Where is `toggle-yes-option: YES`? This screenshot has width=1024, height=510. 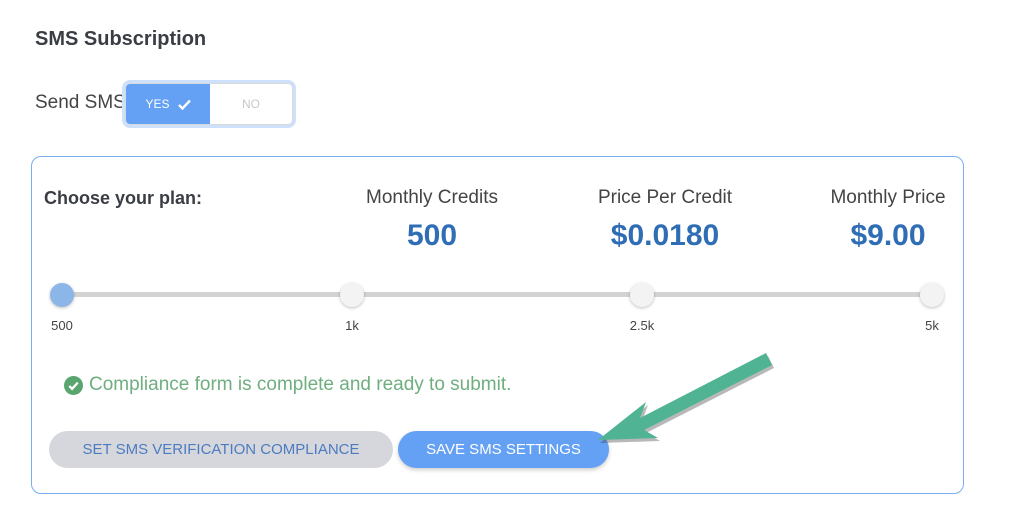
toggle-yes-option: YES is located at coordinates (168, 104).